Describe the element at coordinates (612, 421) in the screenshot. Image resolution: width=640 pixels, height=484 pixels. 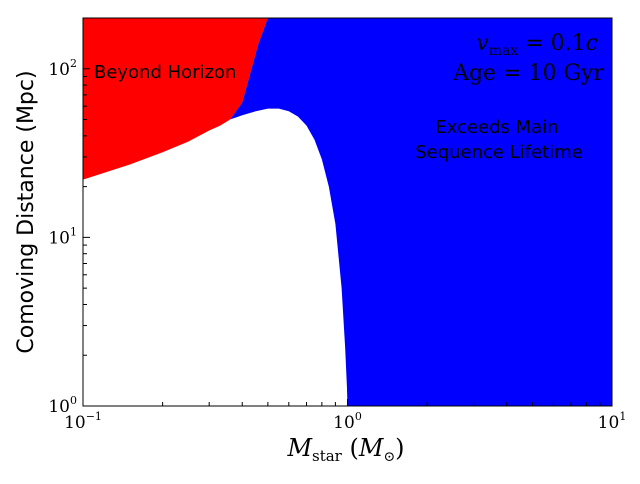
I see `x-tick-label: 10¹` at that location.